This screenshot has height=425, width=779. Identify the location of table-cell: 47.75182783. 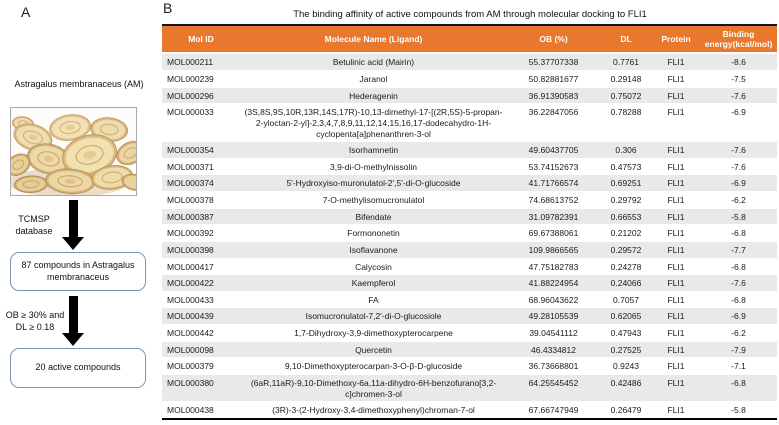
(553, 267).